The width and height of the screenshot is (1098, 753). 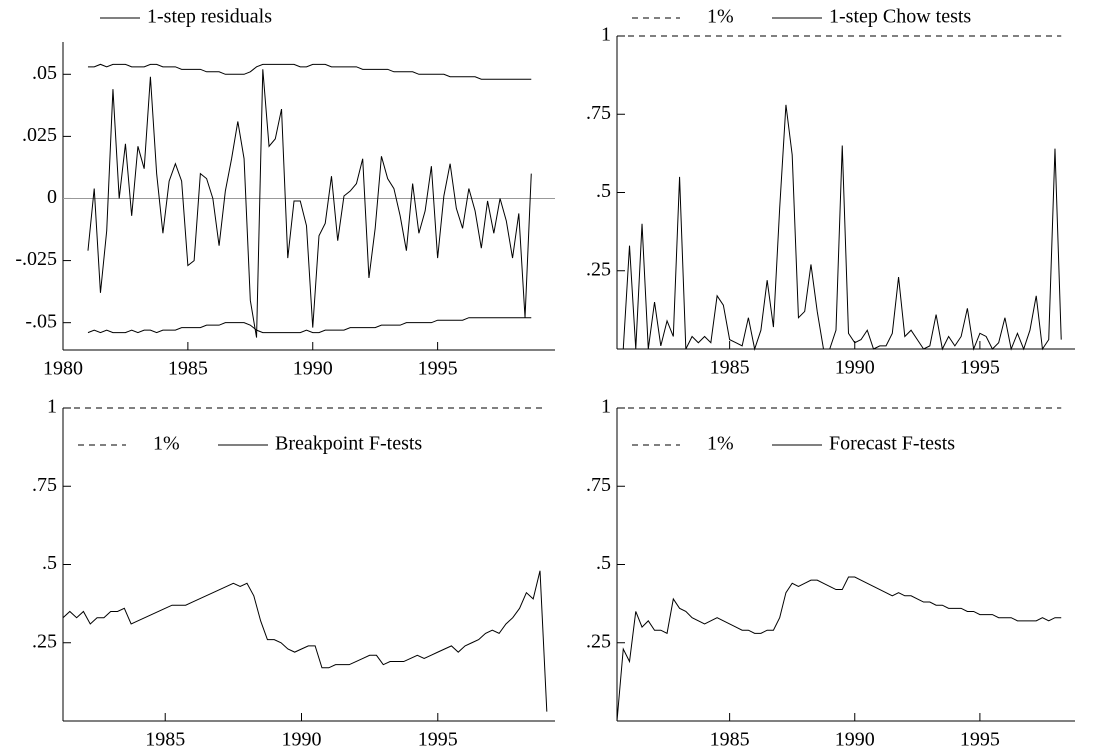 I want to click on legend-label: Forecast F-tests, so click(x=892, y=444).